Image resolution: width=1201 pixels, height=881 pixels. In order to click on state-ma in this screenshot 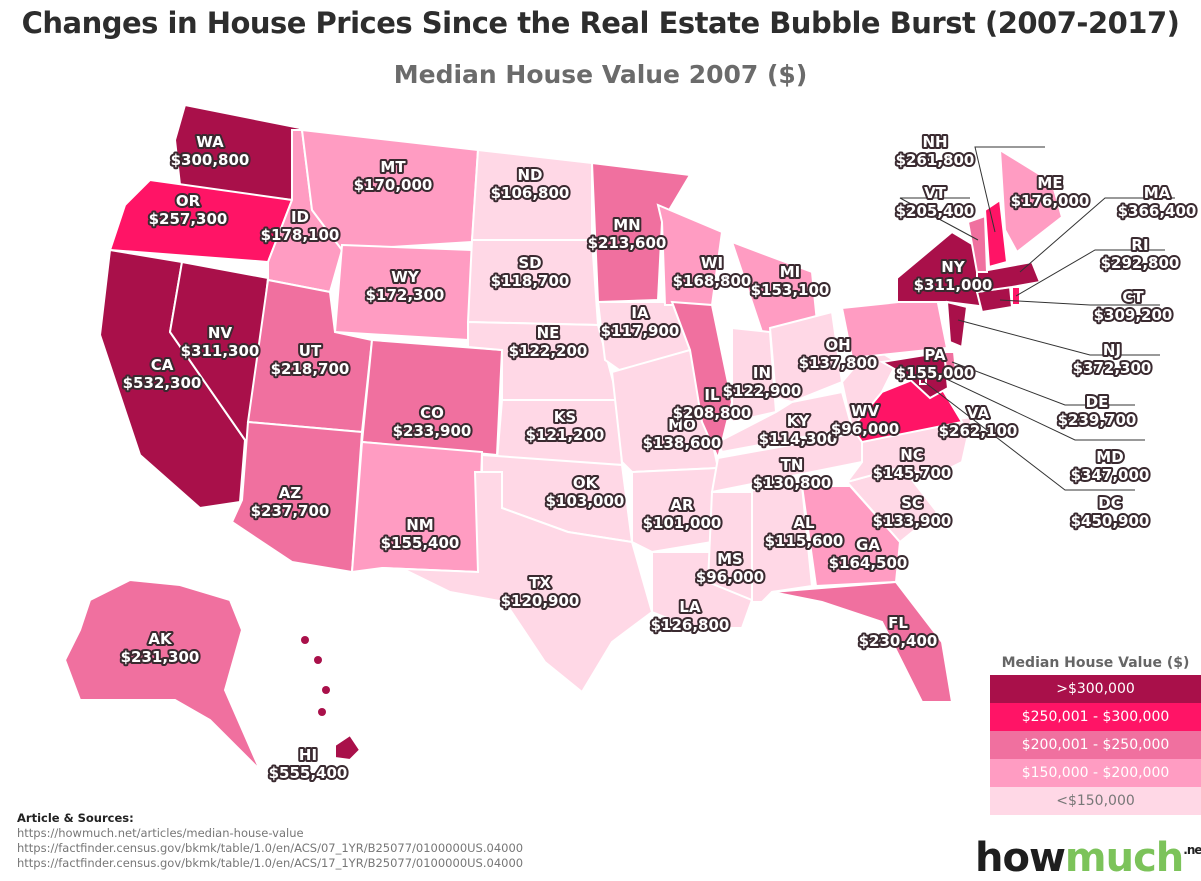, I will do `click(1009, 277)`.